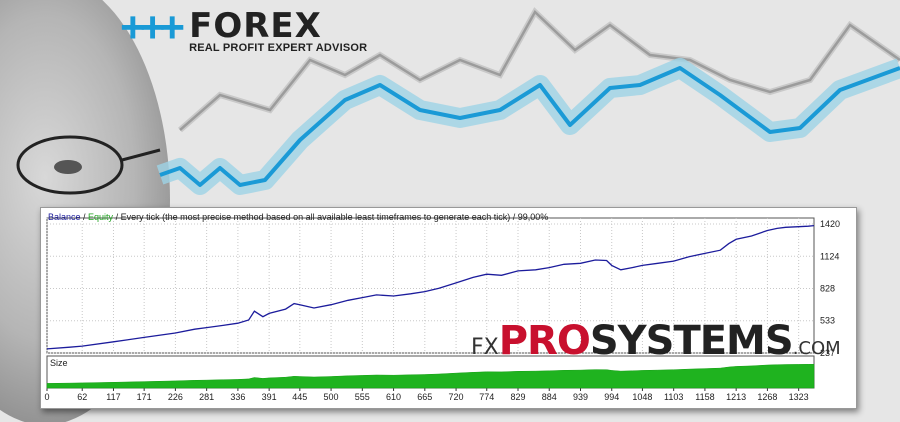 Image resolution: width=900 pixels, height=422 pixels. Describe the element at coordinates (829, 256) in the screenshot. I see `y-tick-label: 1124` at that location.